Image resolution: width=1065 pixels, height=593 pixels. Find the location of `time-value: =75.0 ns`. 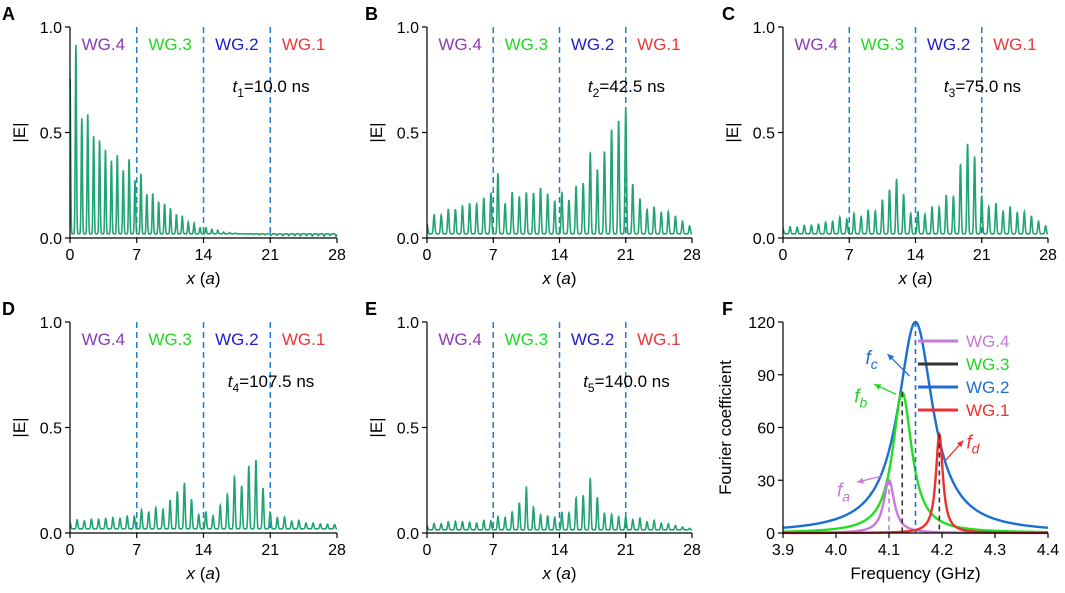

time-value: =75.0 ns is located at coordinates (988, 86).